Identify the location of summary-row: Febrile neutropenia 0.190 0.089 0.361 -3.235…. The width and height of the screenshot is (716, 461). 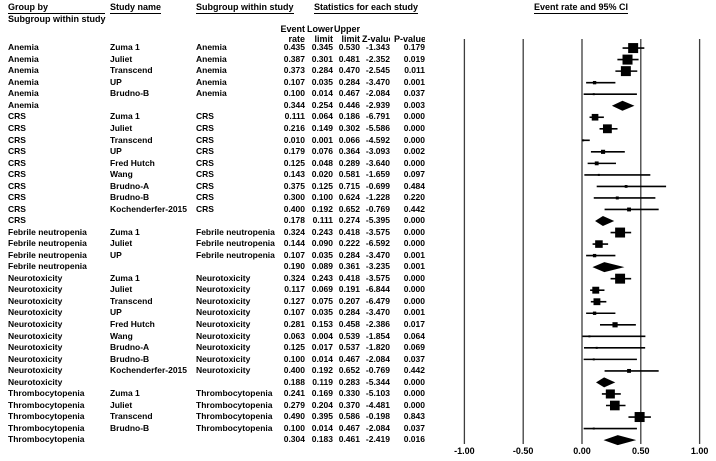
(222, 267).